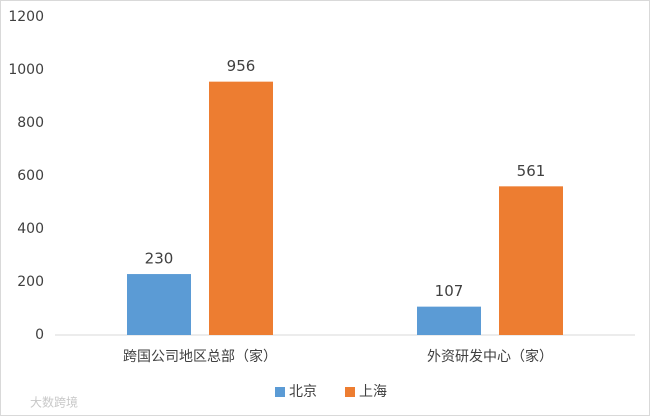  Describe the element at coordinates (30, 176) in the screenshot. I see `y-tick-label: 600` at that location.